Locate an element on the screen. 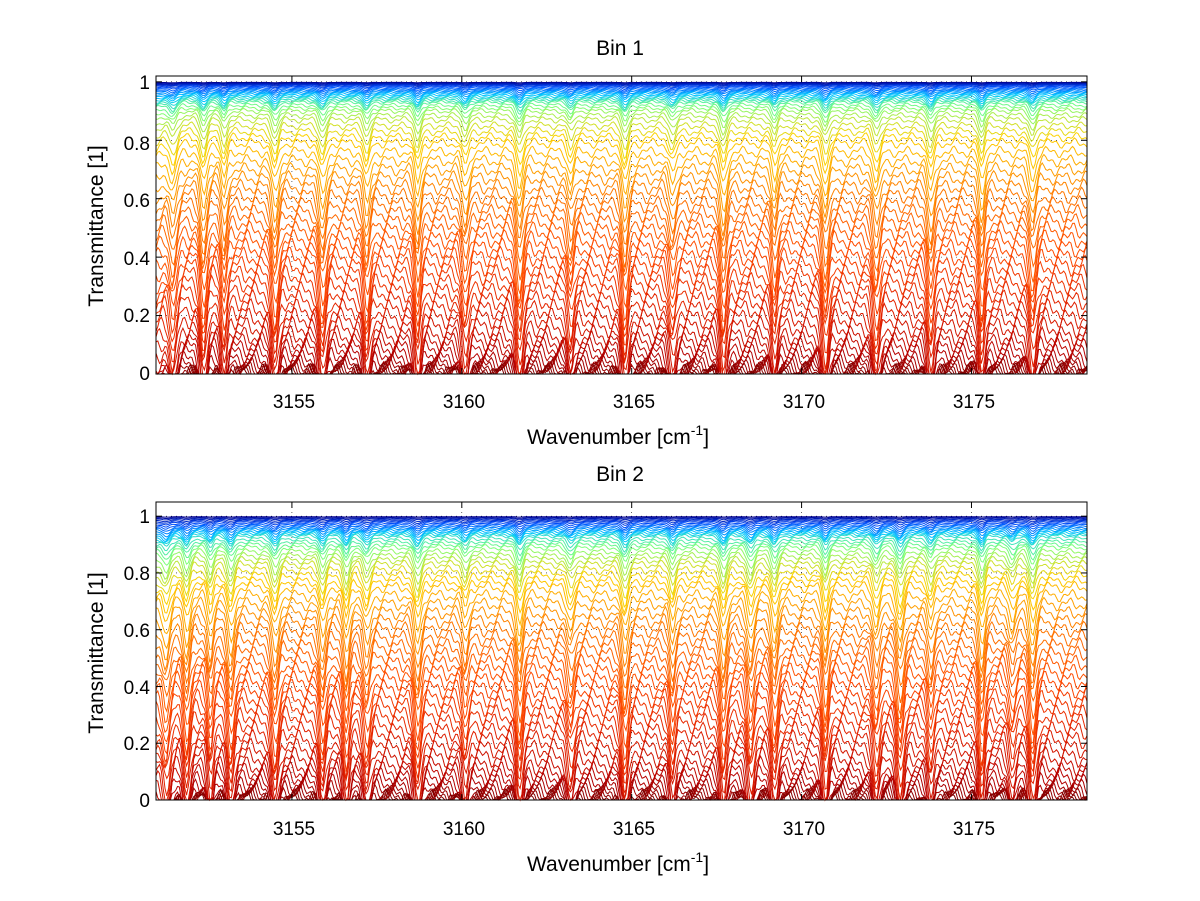 The height and width of the screenshot is (901, 1200). x-tick-label: 3155 is located at coordinates (294, 829).